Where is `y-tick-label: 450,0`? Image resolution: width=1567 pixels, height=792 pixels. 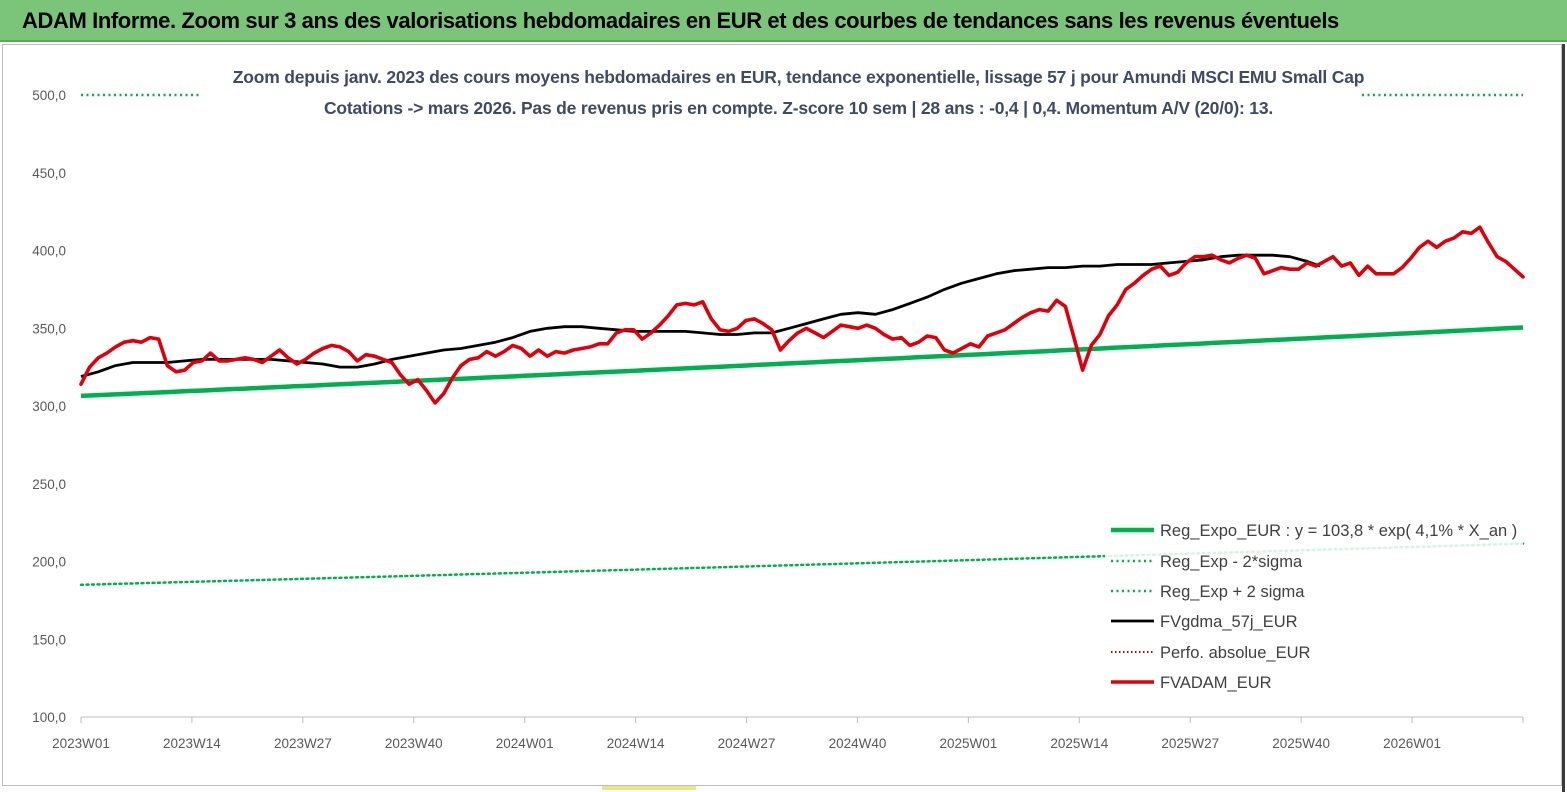
y-tick-label: 450,0 is located at coordinates (49, 173).